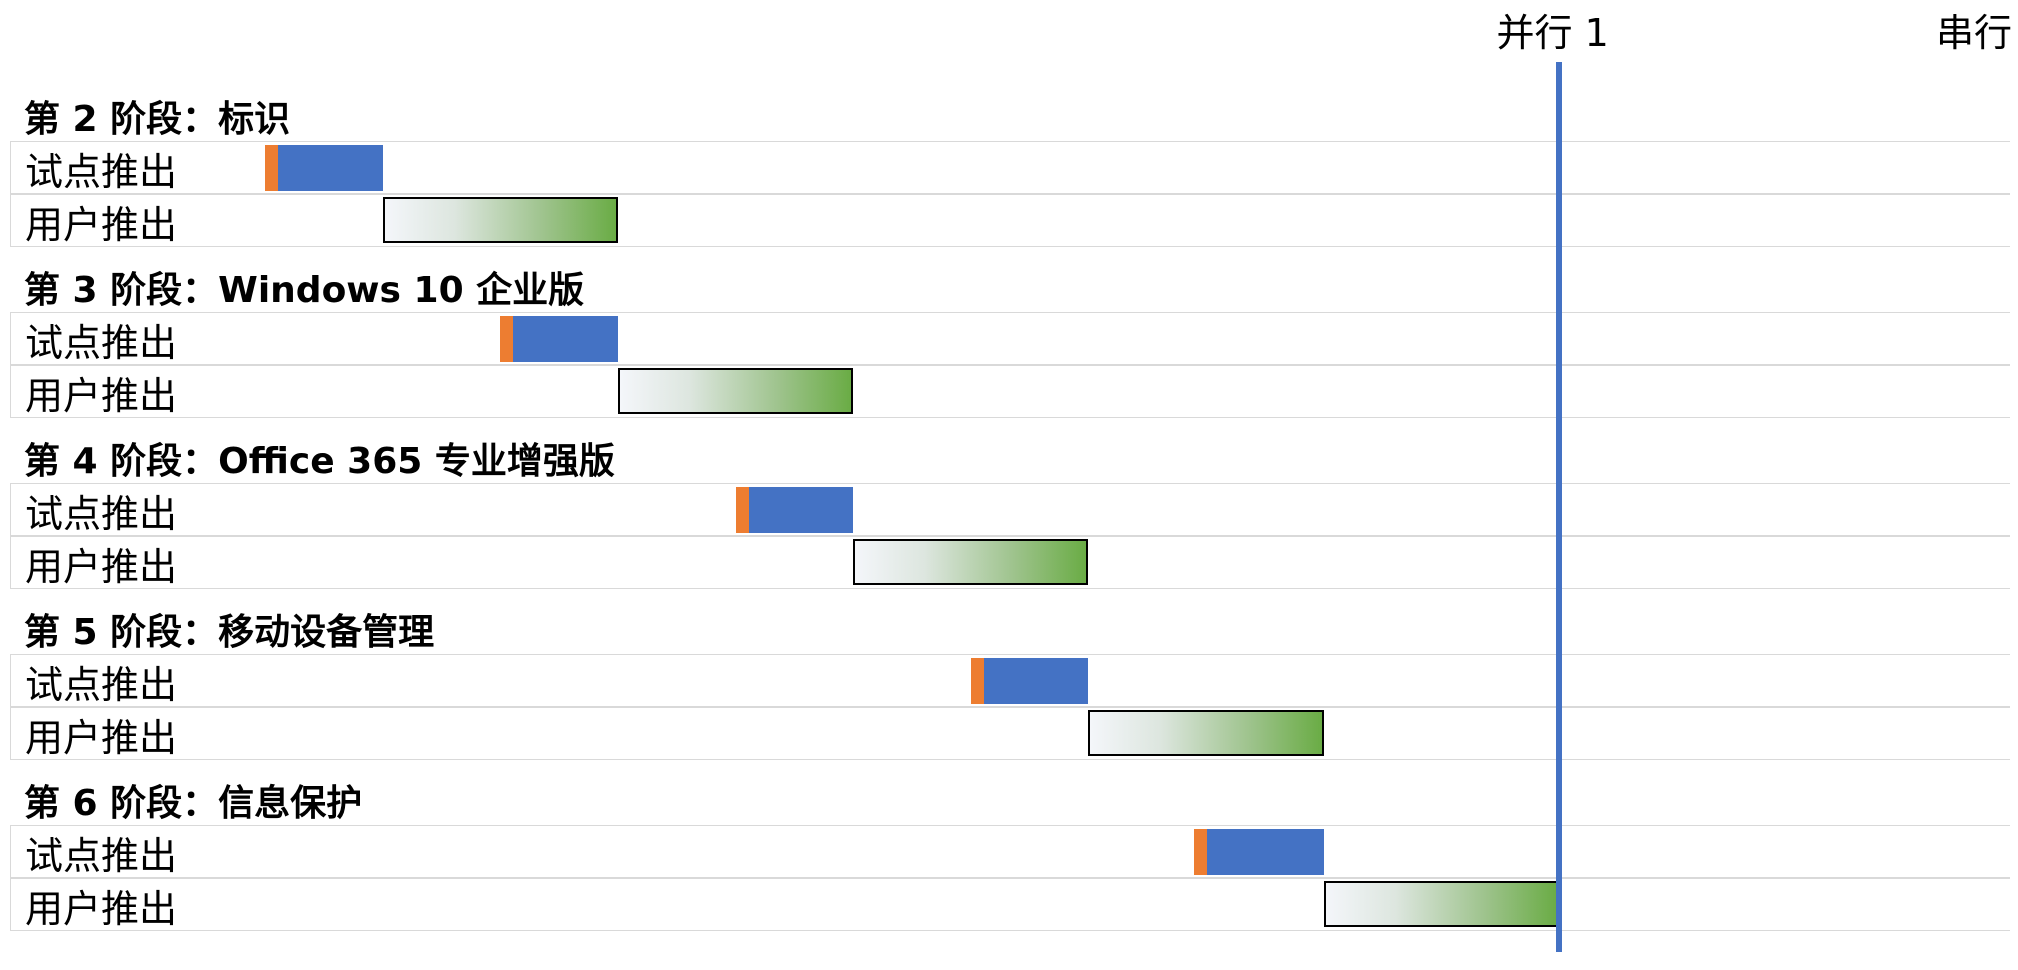 The width and height of the screenshot is (2018, 970). What do you see at coordinates (157, 119) in the screenshot?
I see `phase-title: 第 2 阶段：标识` at bounding box center [157, 119].